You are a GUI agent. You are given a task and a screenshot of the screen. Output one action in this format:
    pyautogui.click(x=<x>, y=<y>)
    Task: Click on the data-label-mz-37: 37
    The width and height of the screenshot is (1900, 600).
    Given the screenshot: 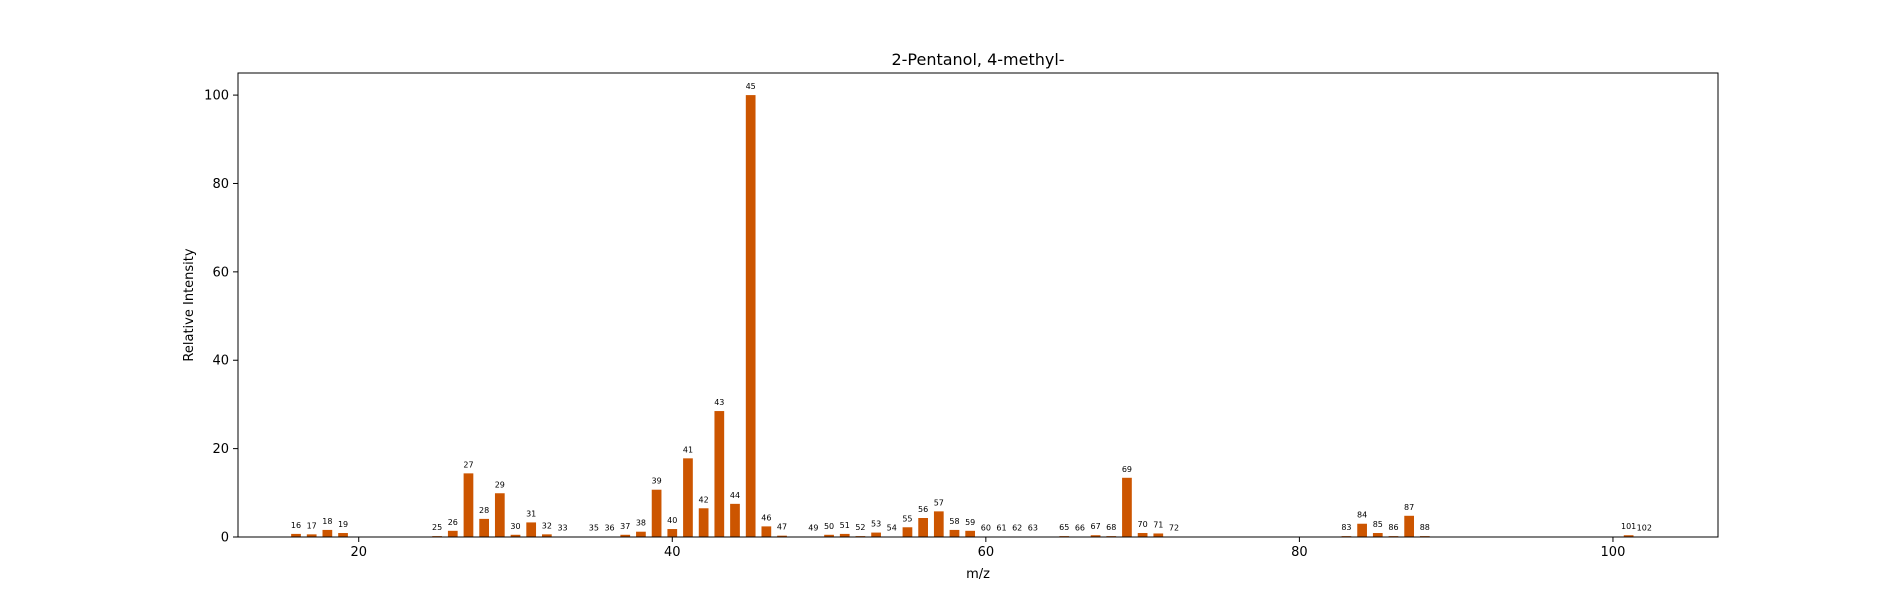 What is the action you would take?
    pyautogui.click(x=625, y=526)
    